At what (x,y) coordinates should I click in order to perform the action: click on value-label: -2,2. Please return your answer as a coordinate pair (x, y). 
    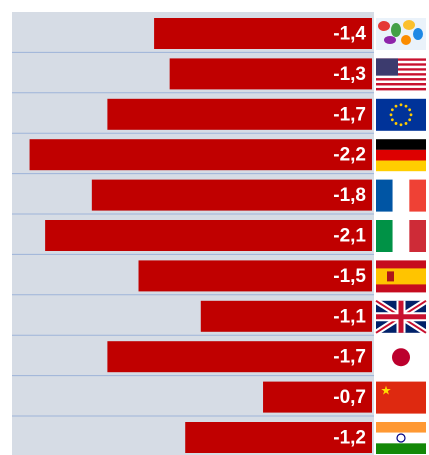
    Looking at the image, I should click on (349, 155).